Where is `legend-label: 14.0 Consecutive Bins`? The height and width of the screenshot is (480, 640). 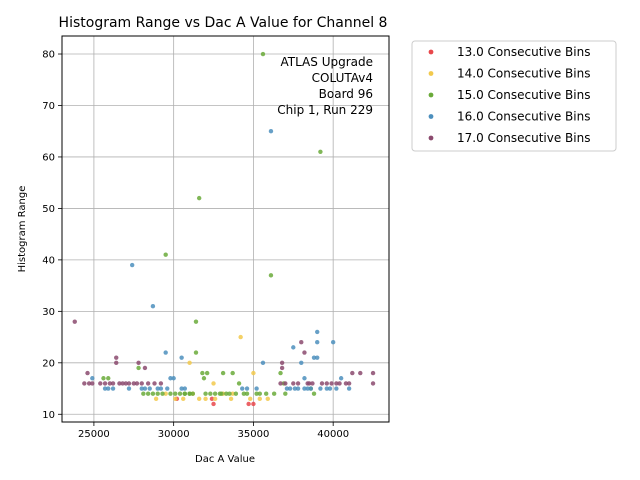
legend-label: 14.0 Consecutive Bins is located at coordinates (523, 74).